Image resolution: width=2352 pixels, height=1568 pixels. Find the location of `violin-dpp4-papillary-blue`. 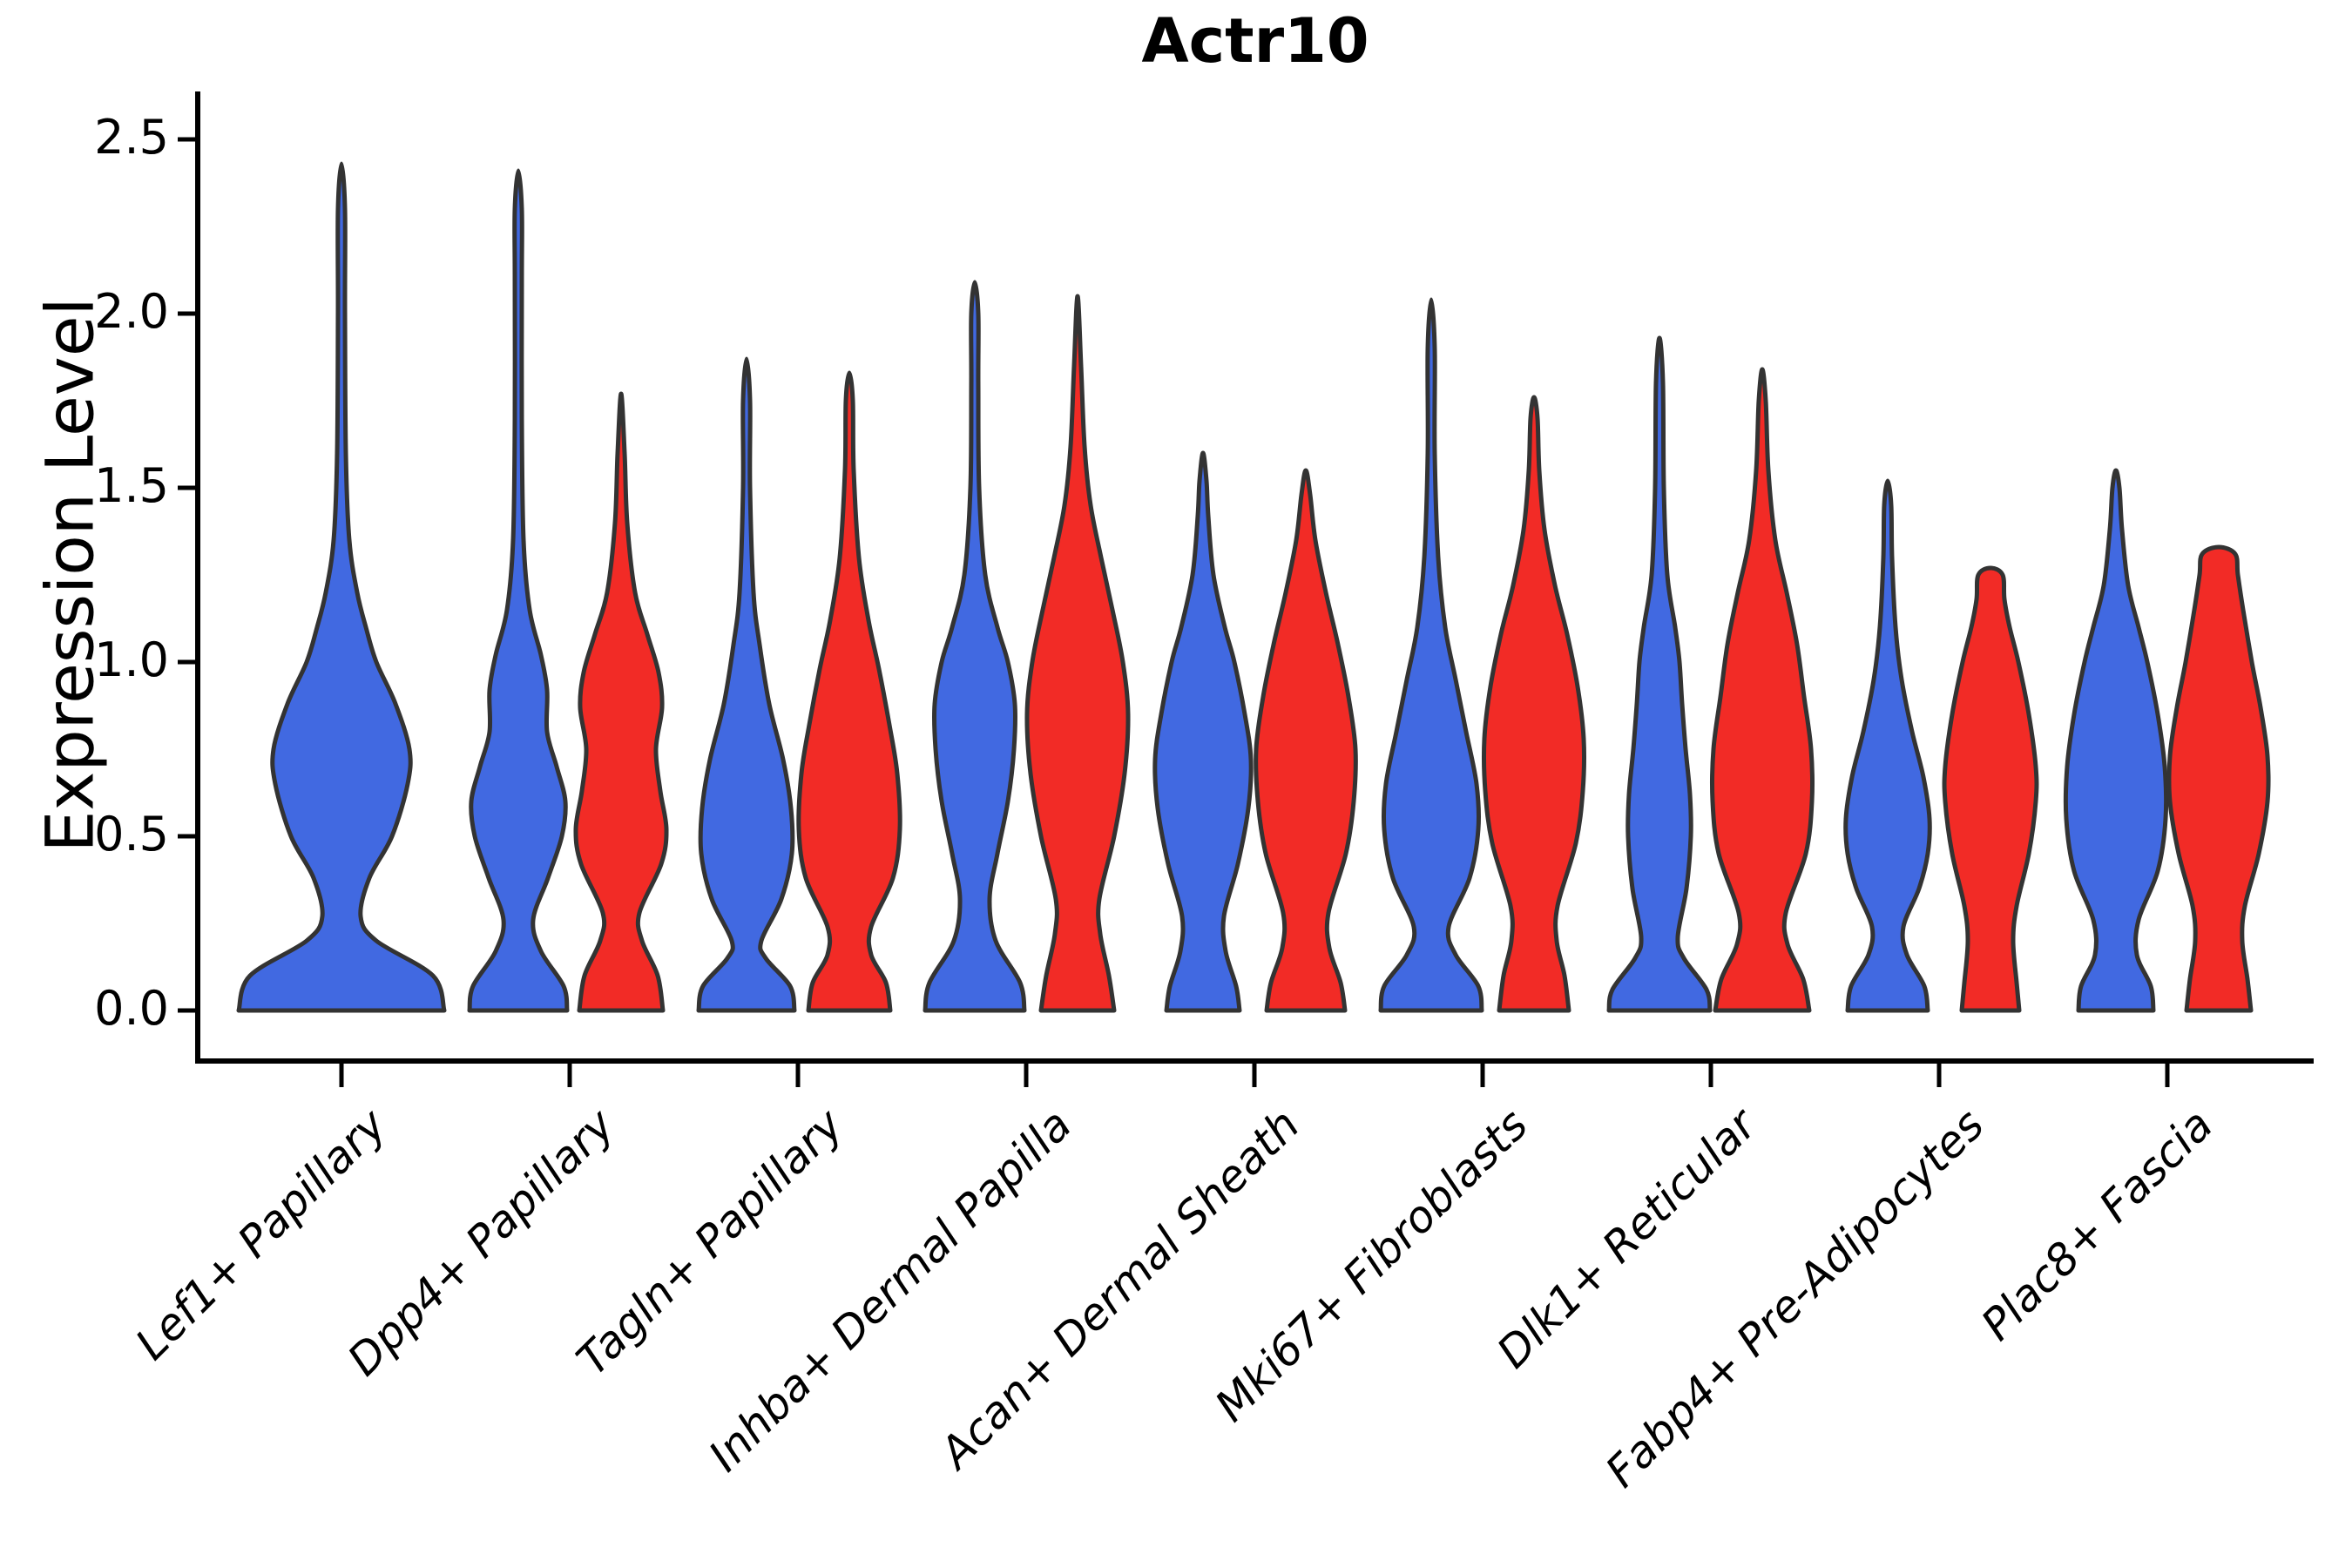

violin-dpp4-papillary-blue is located at coordinates (518, 590).